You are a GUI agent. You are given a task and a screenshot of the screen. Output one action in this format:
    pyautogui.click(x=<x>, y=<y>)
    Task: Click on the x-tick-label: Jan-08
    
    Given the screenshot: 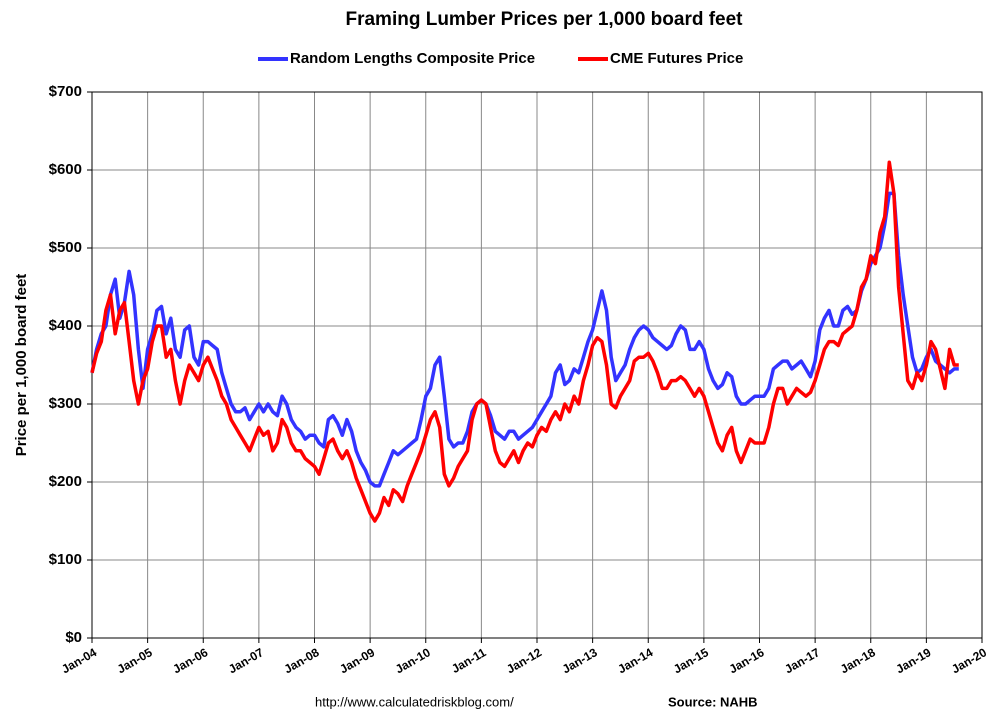 What is the action you would take?
    pyautogui.click(x=302, y=660)
    